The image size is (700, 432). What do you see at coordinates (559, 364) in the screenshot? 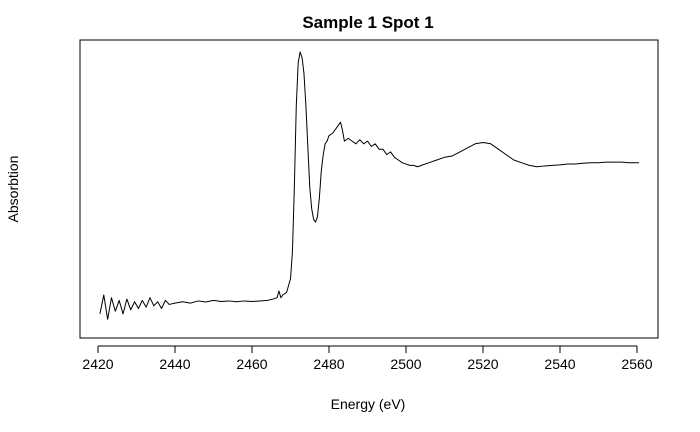
I see `x-tick-label-6: 2540` at bounding box center [559, 364].